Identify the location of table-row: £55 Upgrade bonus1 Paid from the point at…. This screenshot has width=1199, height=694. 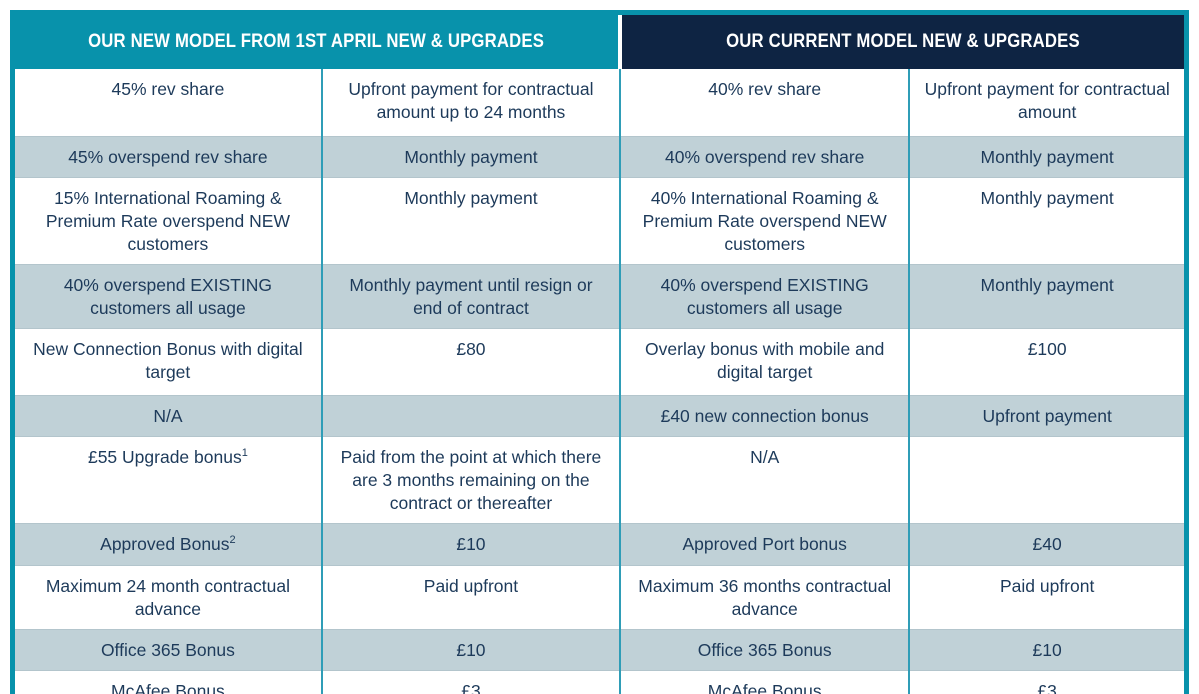
(599, 480).